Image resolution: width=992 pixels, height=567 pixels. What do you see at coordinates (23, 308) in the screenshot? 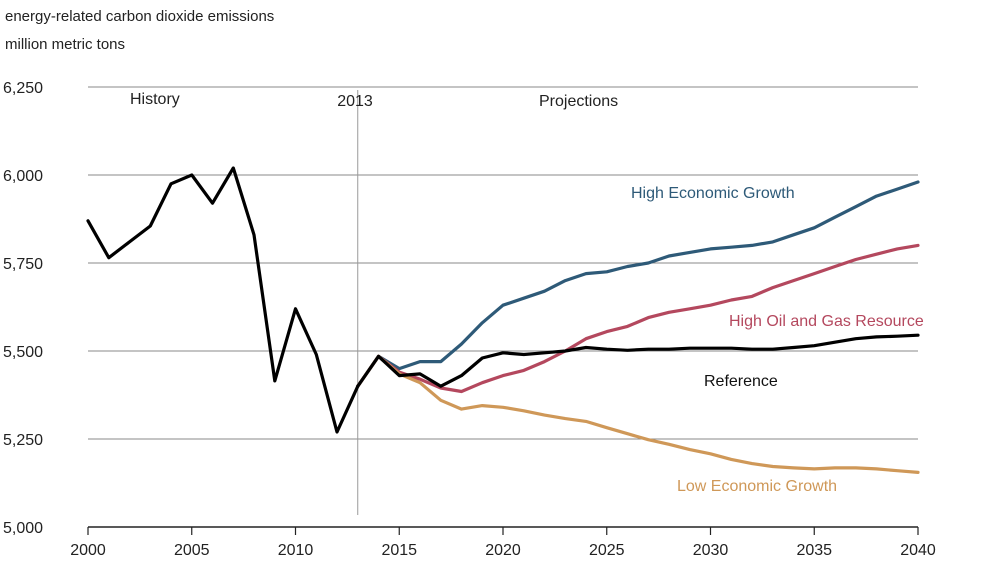
I see `y-axis-ticks: 5,000 5,250 5,500 5,750 6,000 6,250` at bounding box center [23, 308].